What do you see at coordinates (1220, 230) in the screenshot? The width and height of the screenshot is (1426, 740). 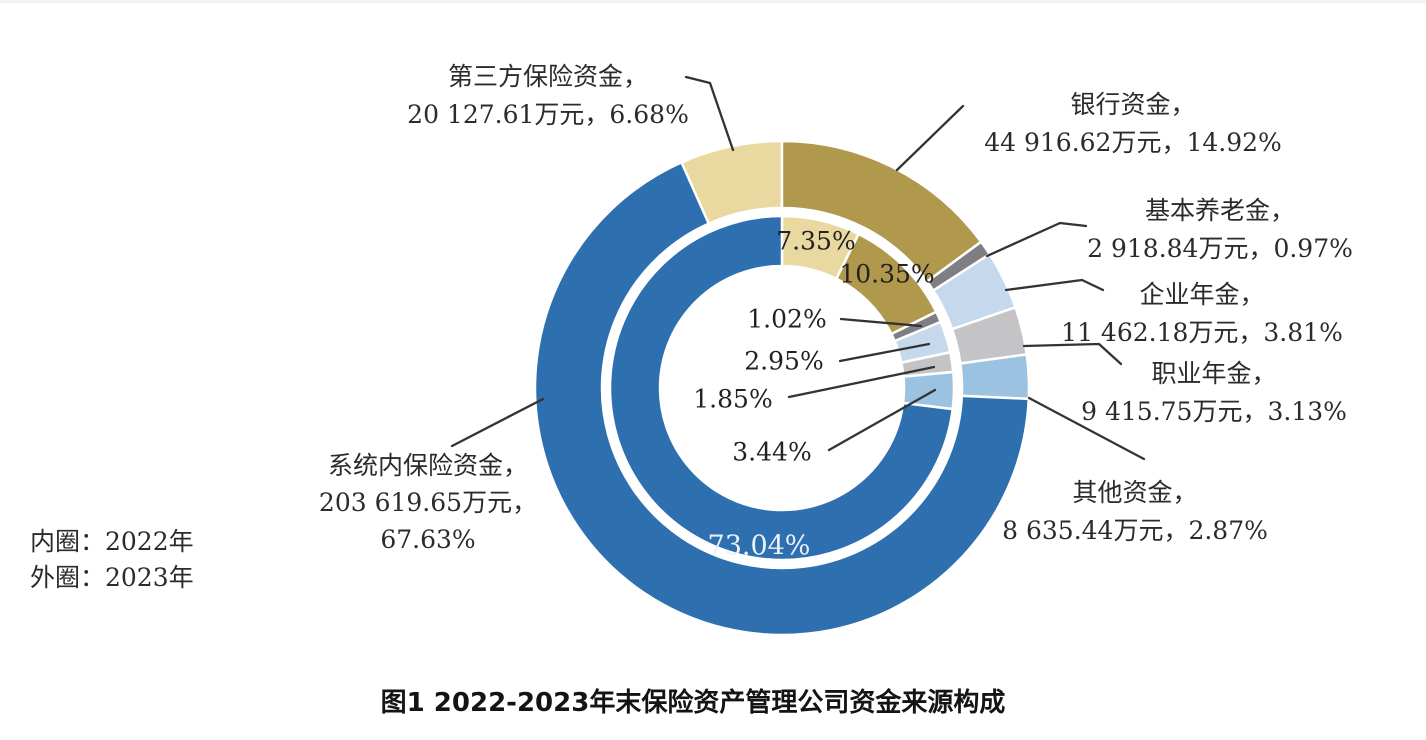 I see `label-basic-pension: 基本养老金， 2 918.84万元，0.97%` at bounding box center [1220, 230].